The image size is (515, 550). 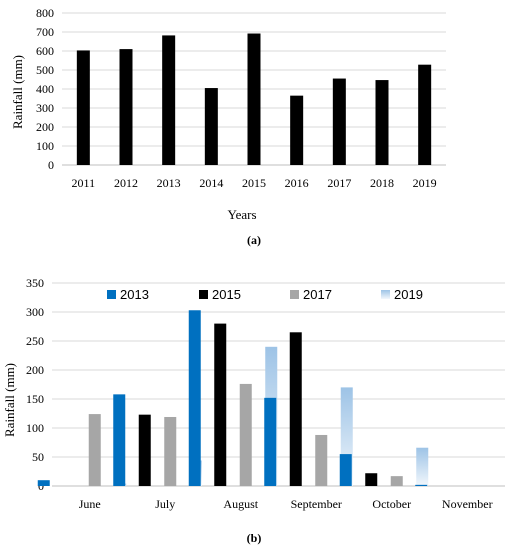 I want to click on chart-b-y-tick-label: 100, so click(x=35, y=428).